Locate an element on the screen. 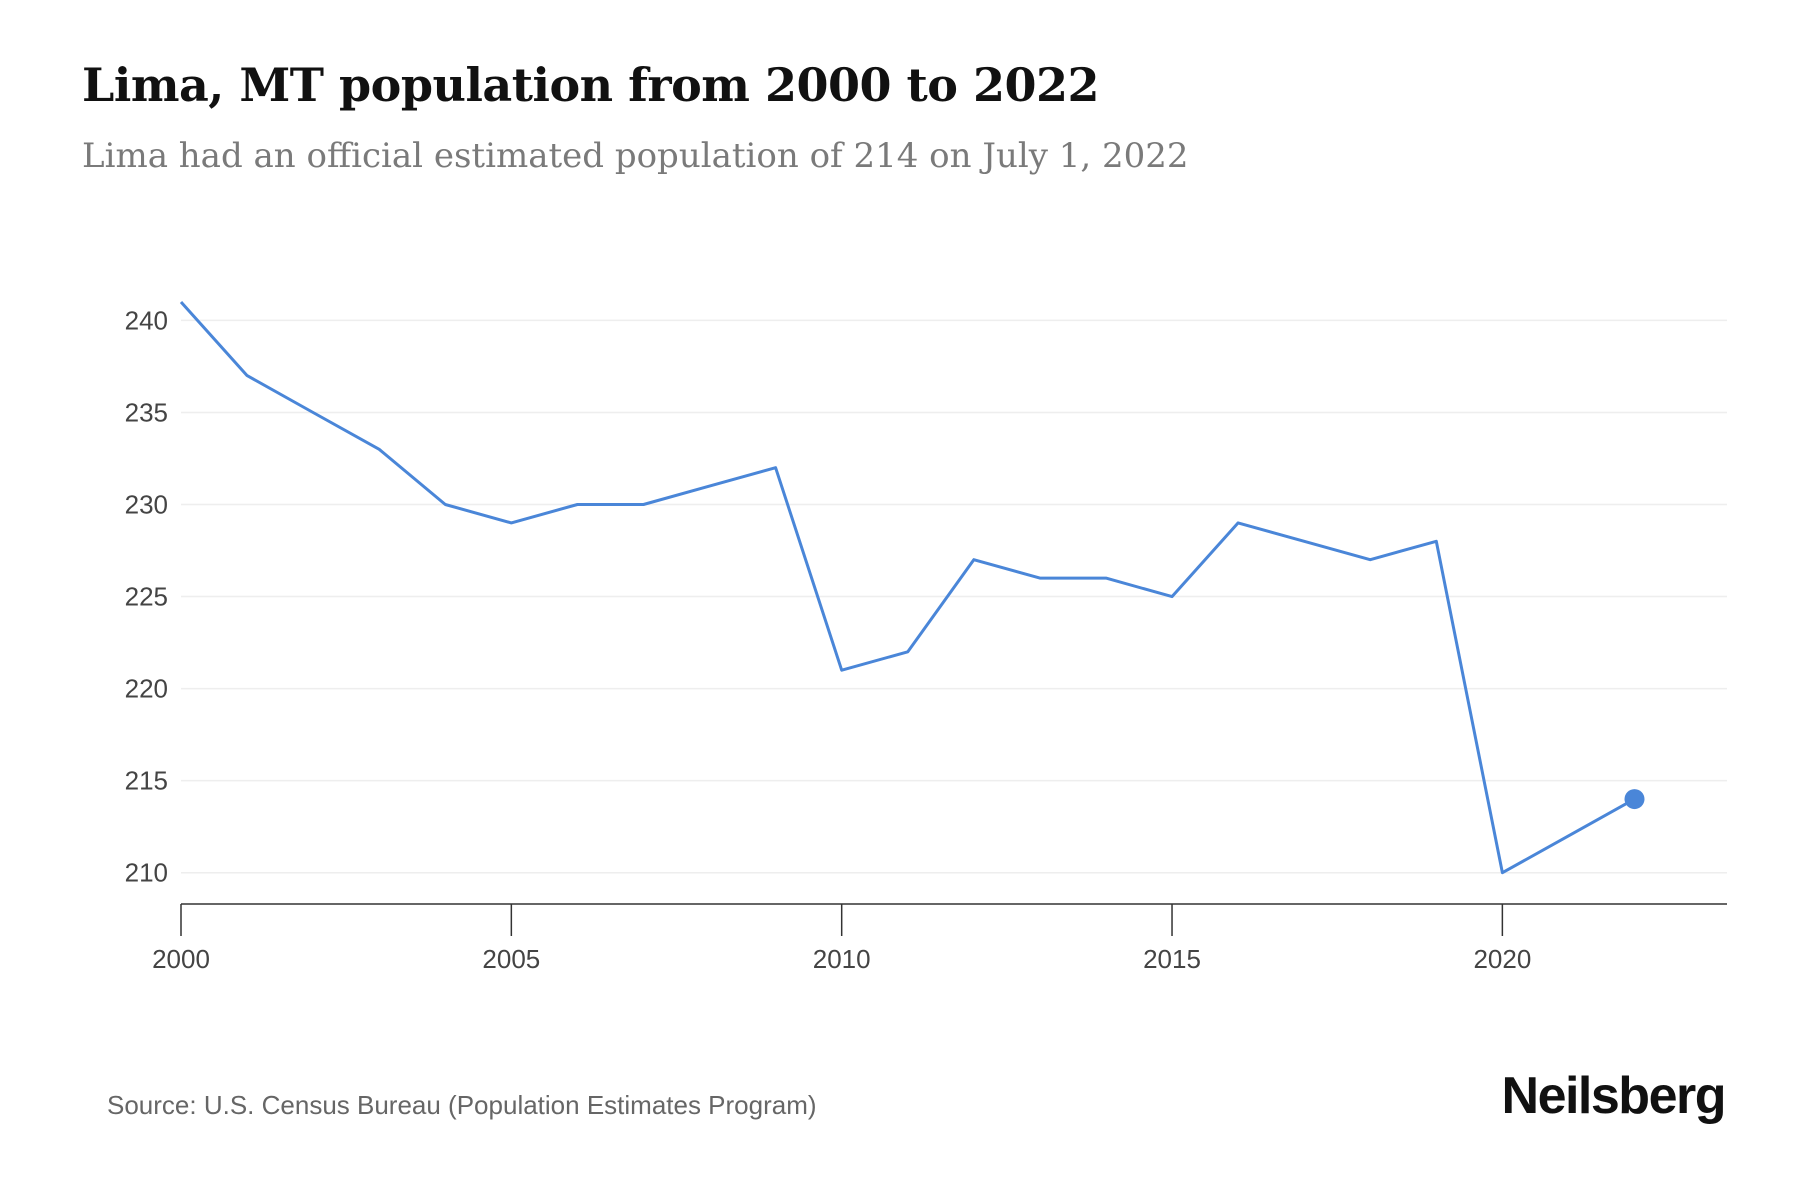 This screenshot has height=1200, width=1800. x-tick-label-2020: 2020 is located at coordinates (1502, 959).